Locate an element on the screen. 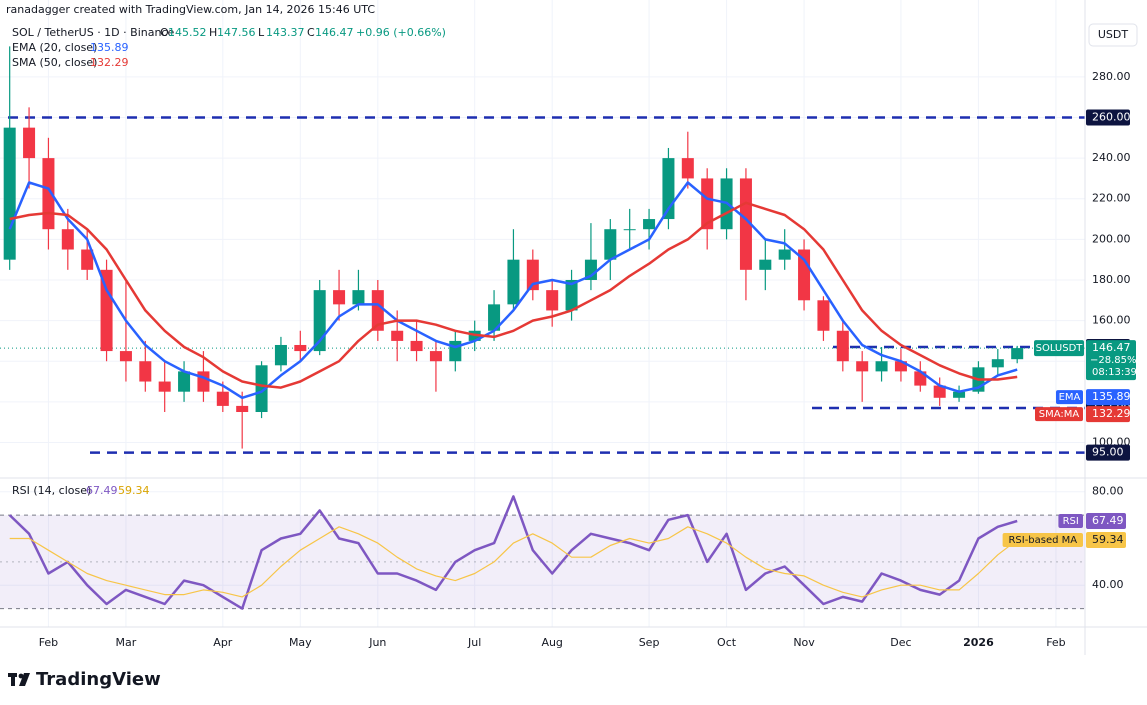  change: +0.96 (+0.66%) is located at coordinates (401, 32).